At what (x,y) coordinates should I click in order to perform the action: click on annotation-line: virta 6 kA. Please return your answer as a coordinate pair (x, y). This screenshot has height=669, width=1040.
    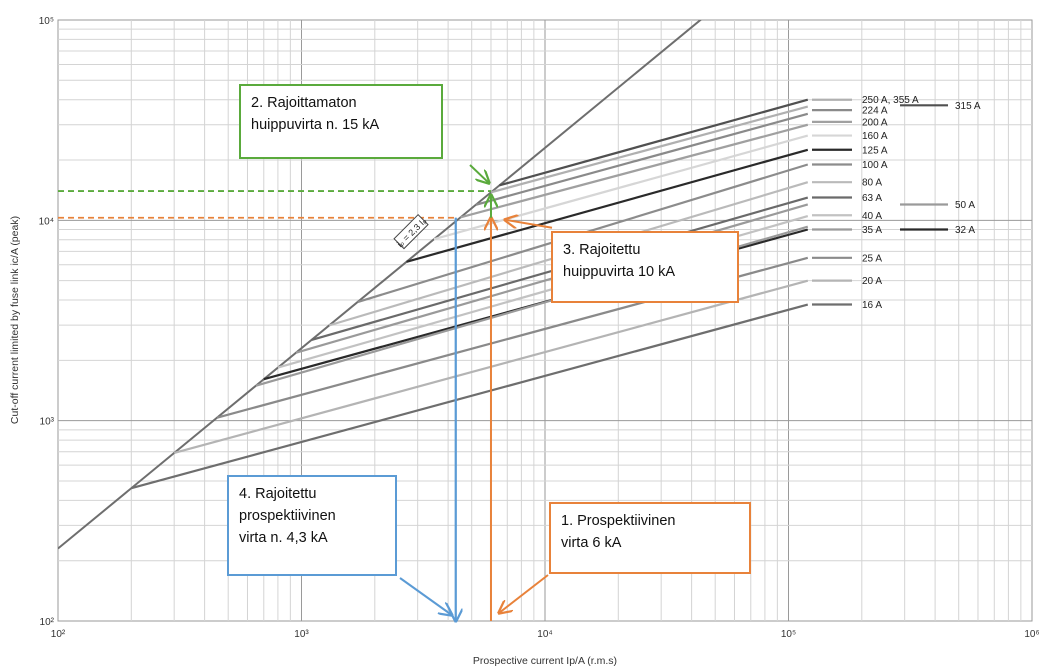
    Looking at the image, I should click on (591, 543).